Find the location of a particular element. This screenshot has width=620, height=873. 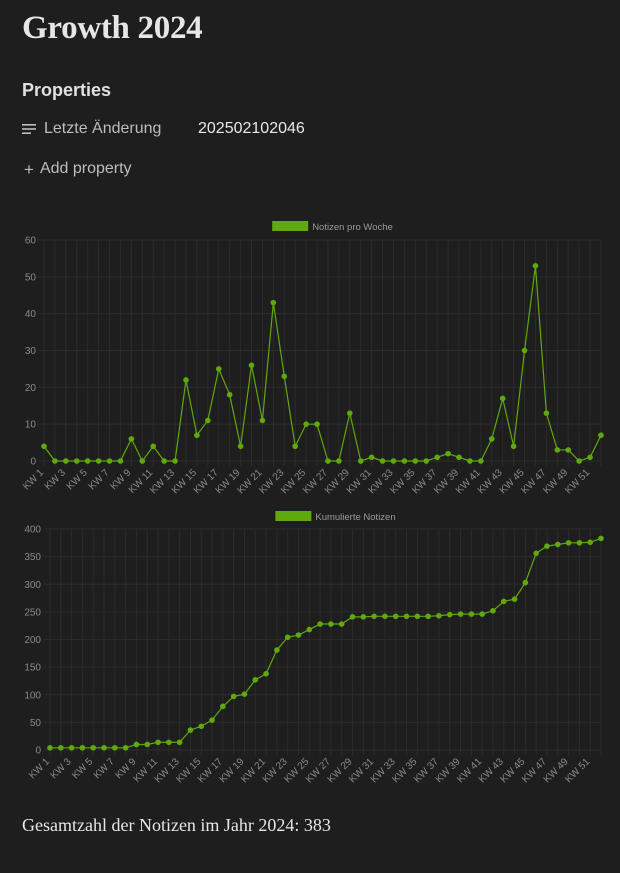

text-lines-icon is located at coordinates (29, 129).